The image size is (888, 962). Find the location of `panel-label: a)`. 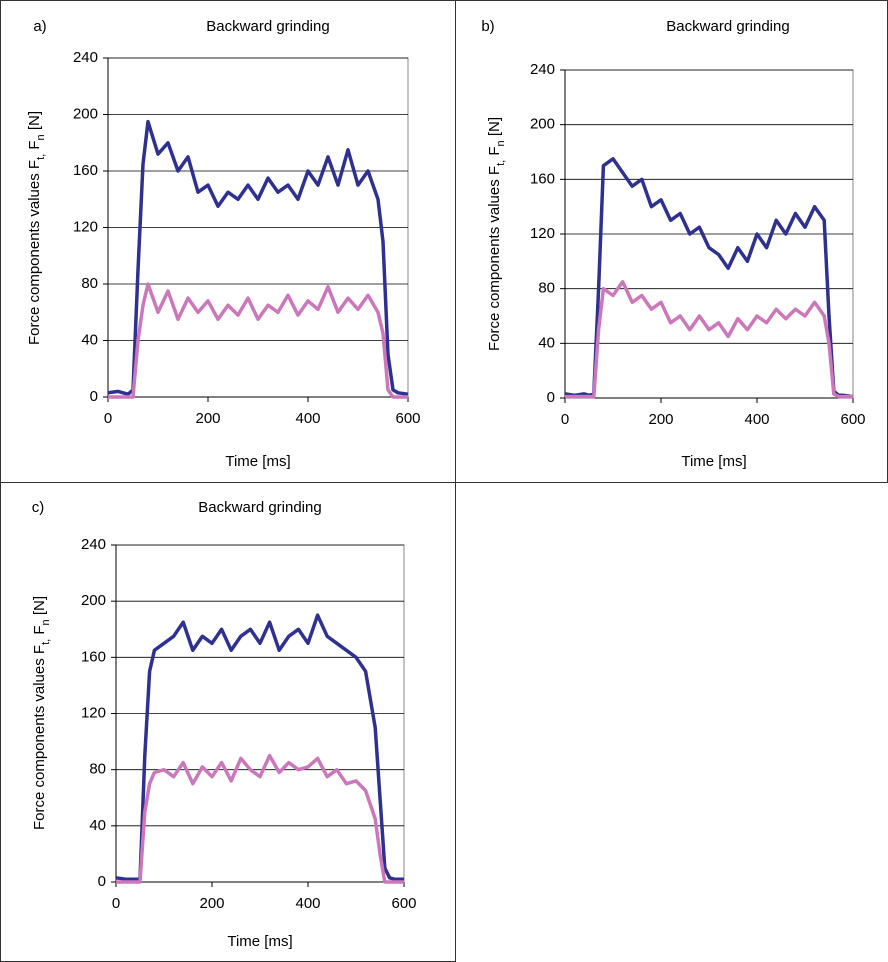

panel-label: a) is located at coordinates (39, 26).